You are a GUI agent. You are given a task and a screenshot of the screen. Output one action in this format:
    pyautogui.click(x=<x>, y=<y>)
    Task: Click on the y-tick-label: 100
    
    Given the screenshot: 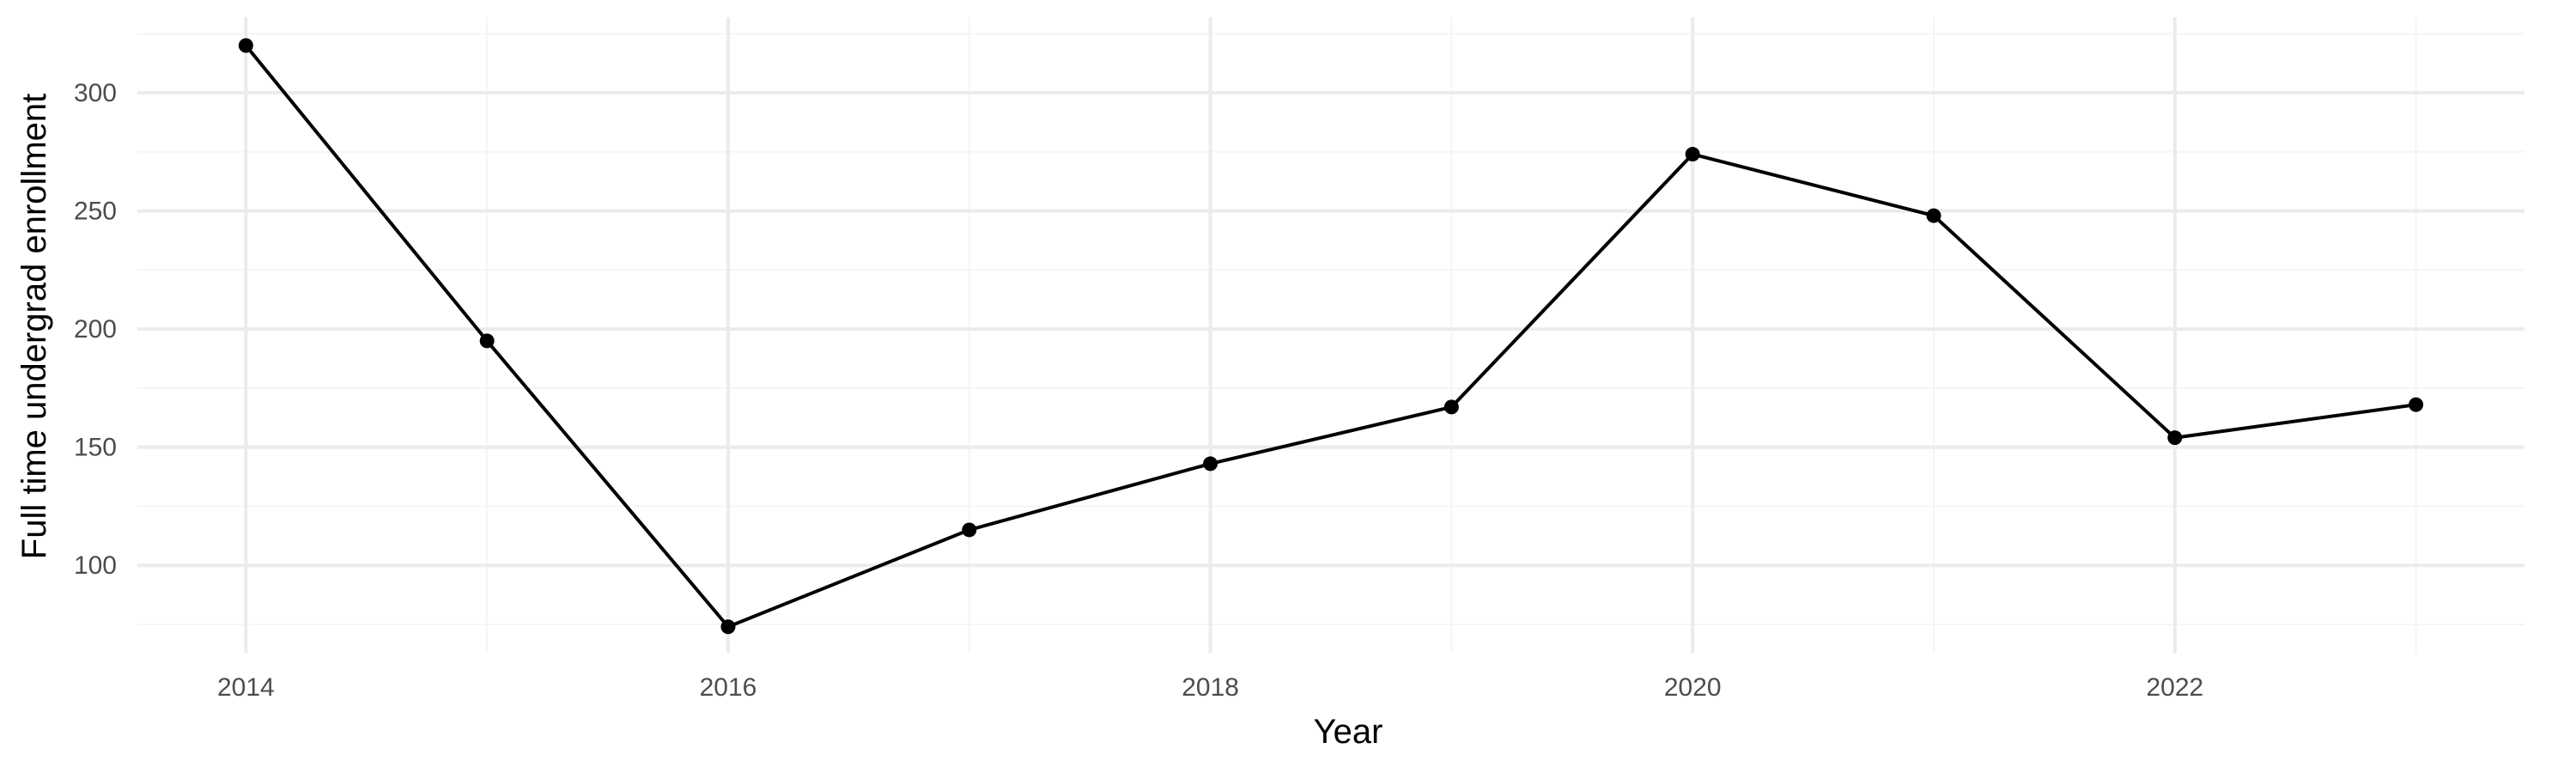 What is the action you would take?
    pyautogui.click(x=96, y=565)
    